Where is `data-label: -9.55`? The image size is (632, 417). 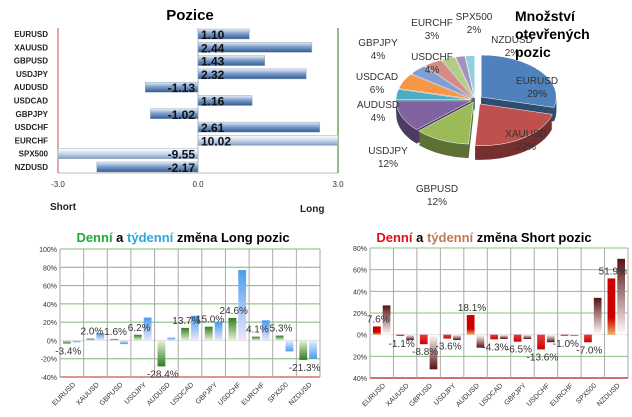 data-label: -9.55 is located at coordinates (182, 155).